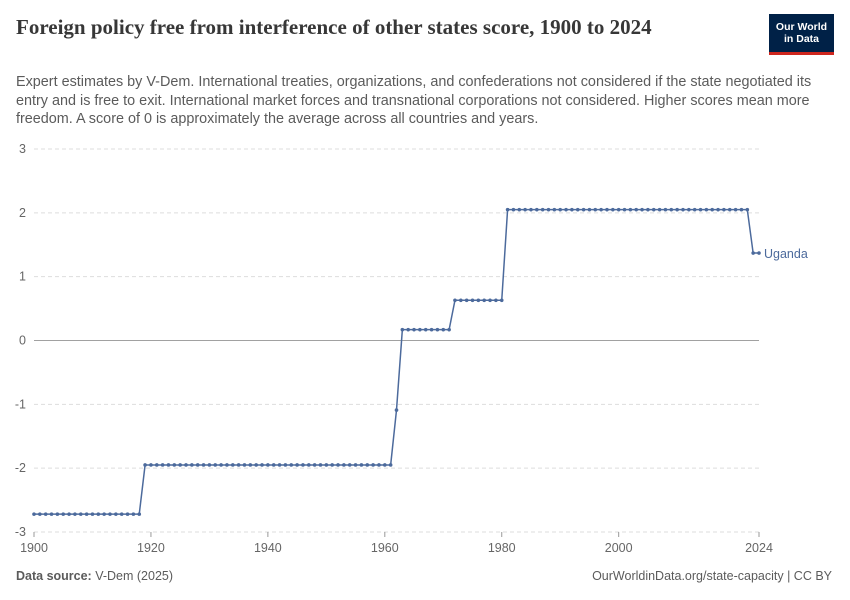 This screenshot has height=600, width=850. I want to click on y-tick-label: 0, so click(22, 341).